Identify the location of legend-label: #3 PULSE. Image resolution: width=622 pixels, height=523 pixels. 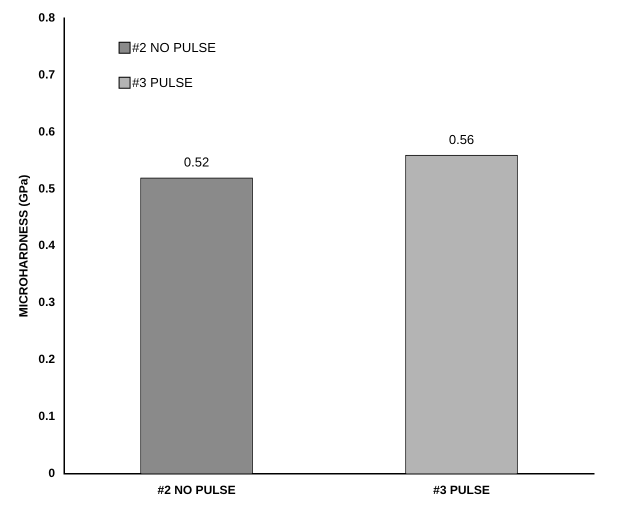
(163, 82).